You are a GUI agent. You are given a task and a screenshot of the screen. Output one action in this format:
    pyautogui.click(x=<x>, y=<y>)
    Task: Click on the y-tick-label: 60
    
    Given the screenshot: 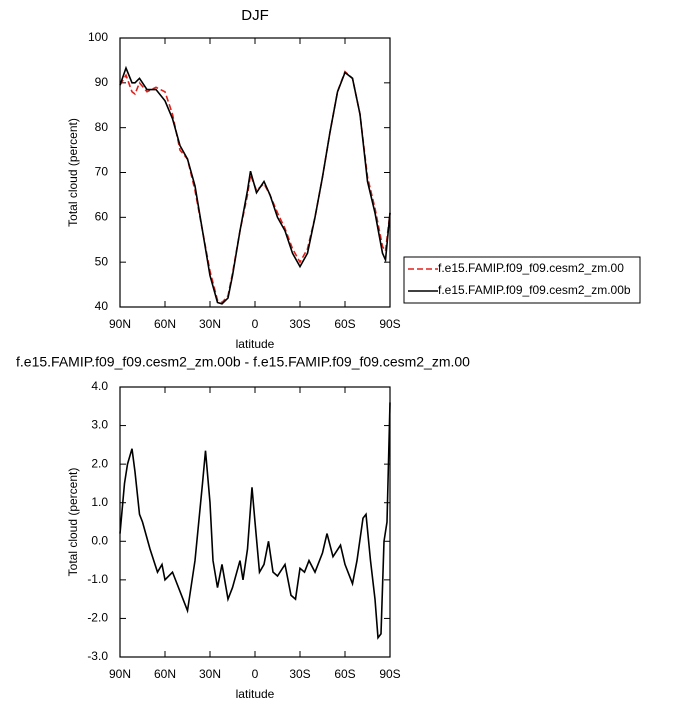 What is the action you would take?
    pyautogui.click(x=102, y=217)
    